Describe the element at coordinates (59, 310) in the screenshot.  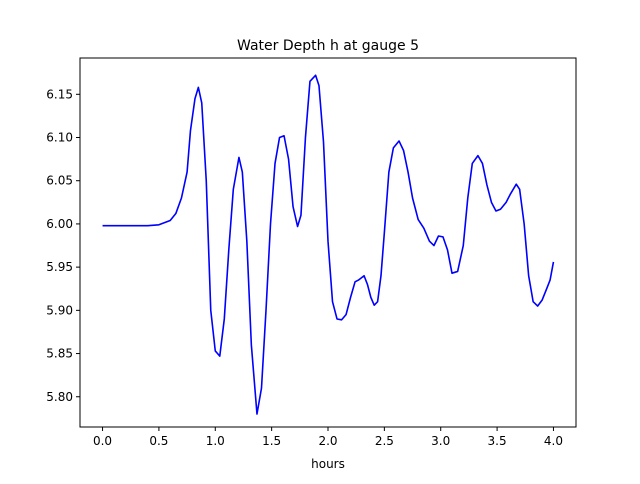
I see `y-tick-label: 5.90` at that location.